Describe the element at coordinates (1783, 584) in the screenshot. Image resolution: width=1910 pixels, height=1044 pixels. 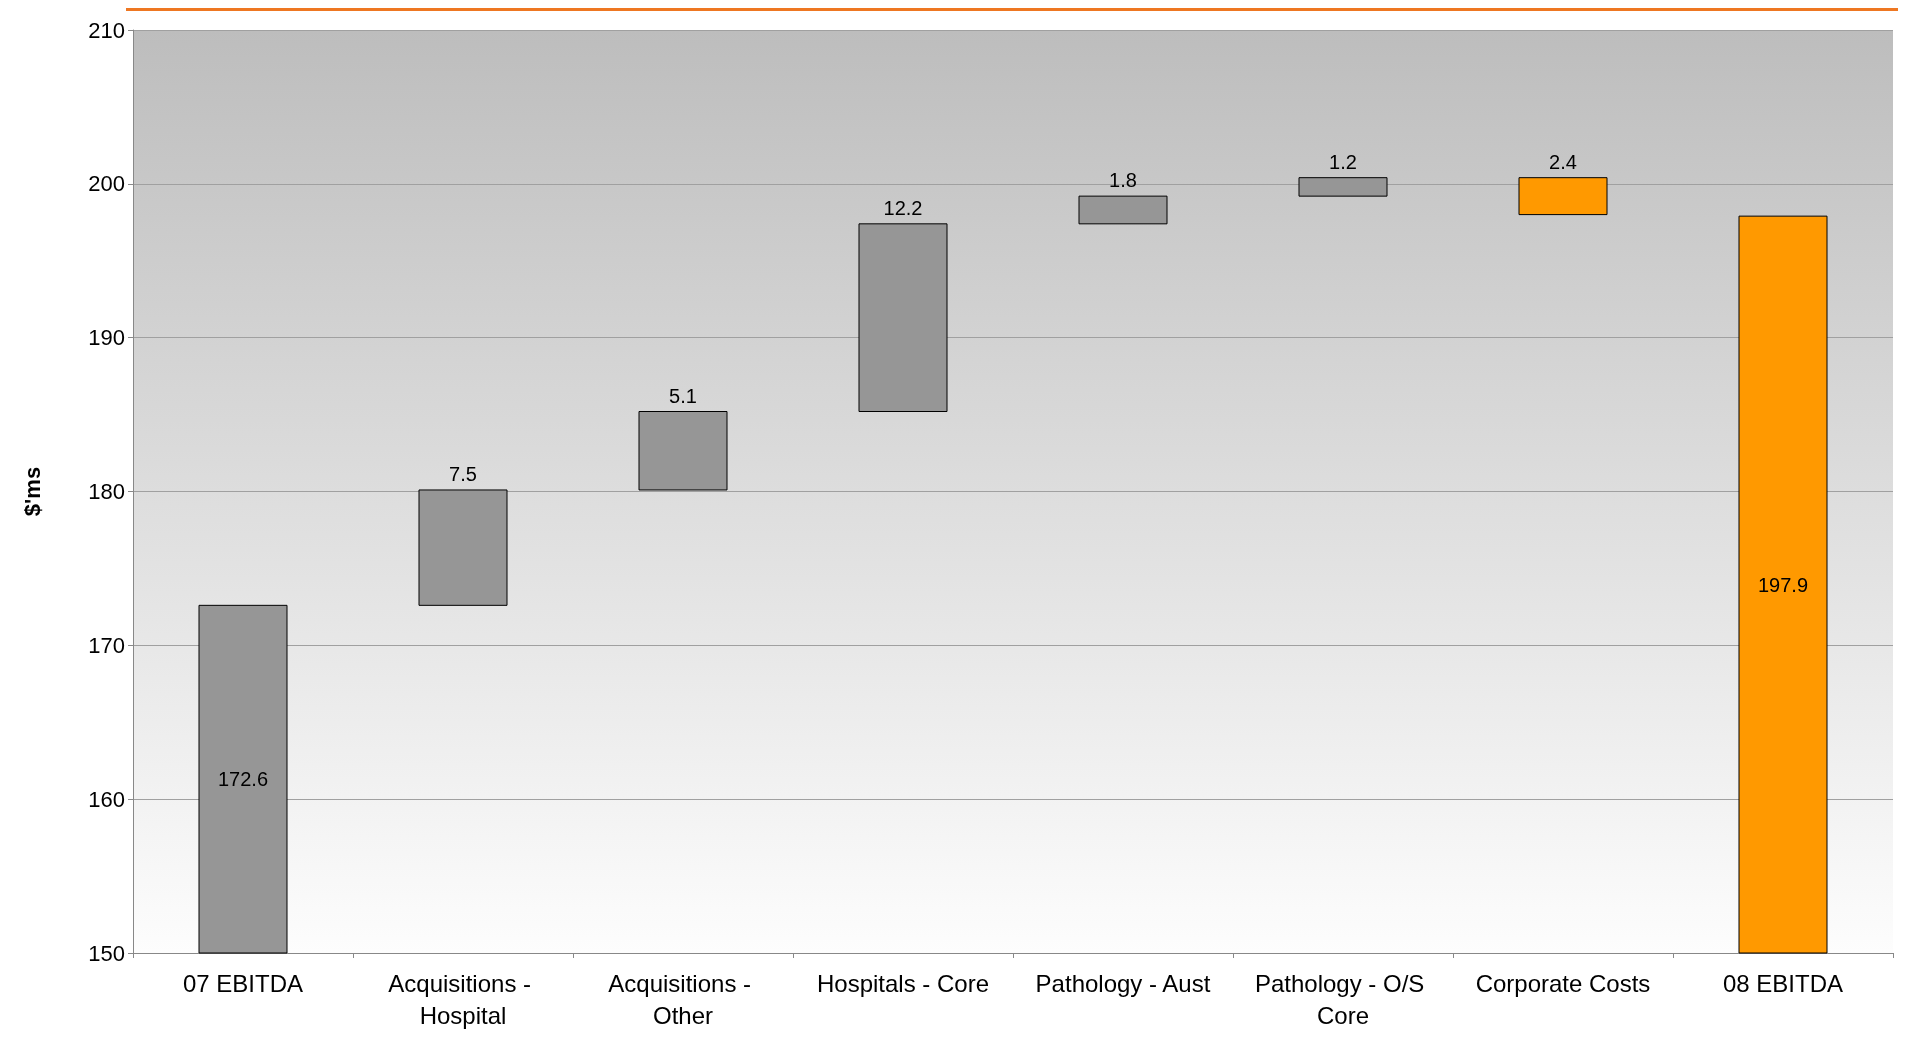
I see `data-label: 197.9` at that location.